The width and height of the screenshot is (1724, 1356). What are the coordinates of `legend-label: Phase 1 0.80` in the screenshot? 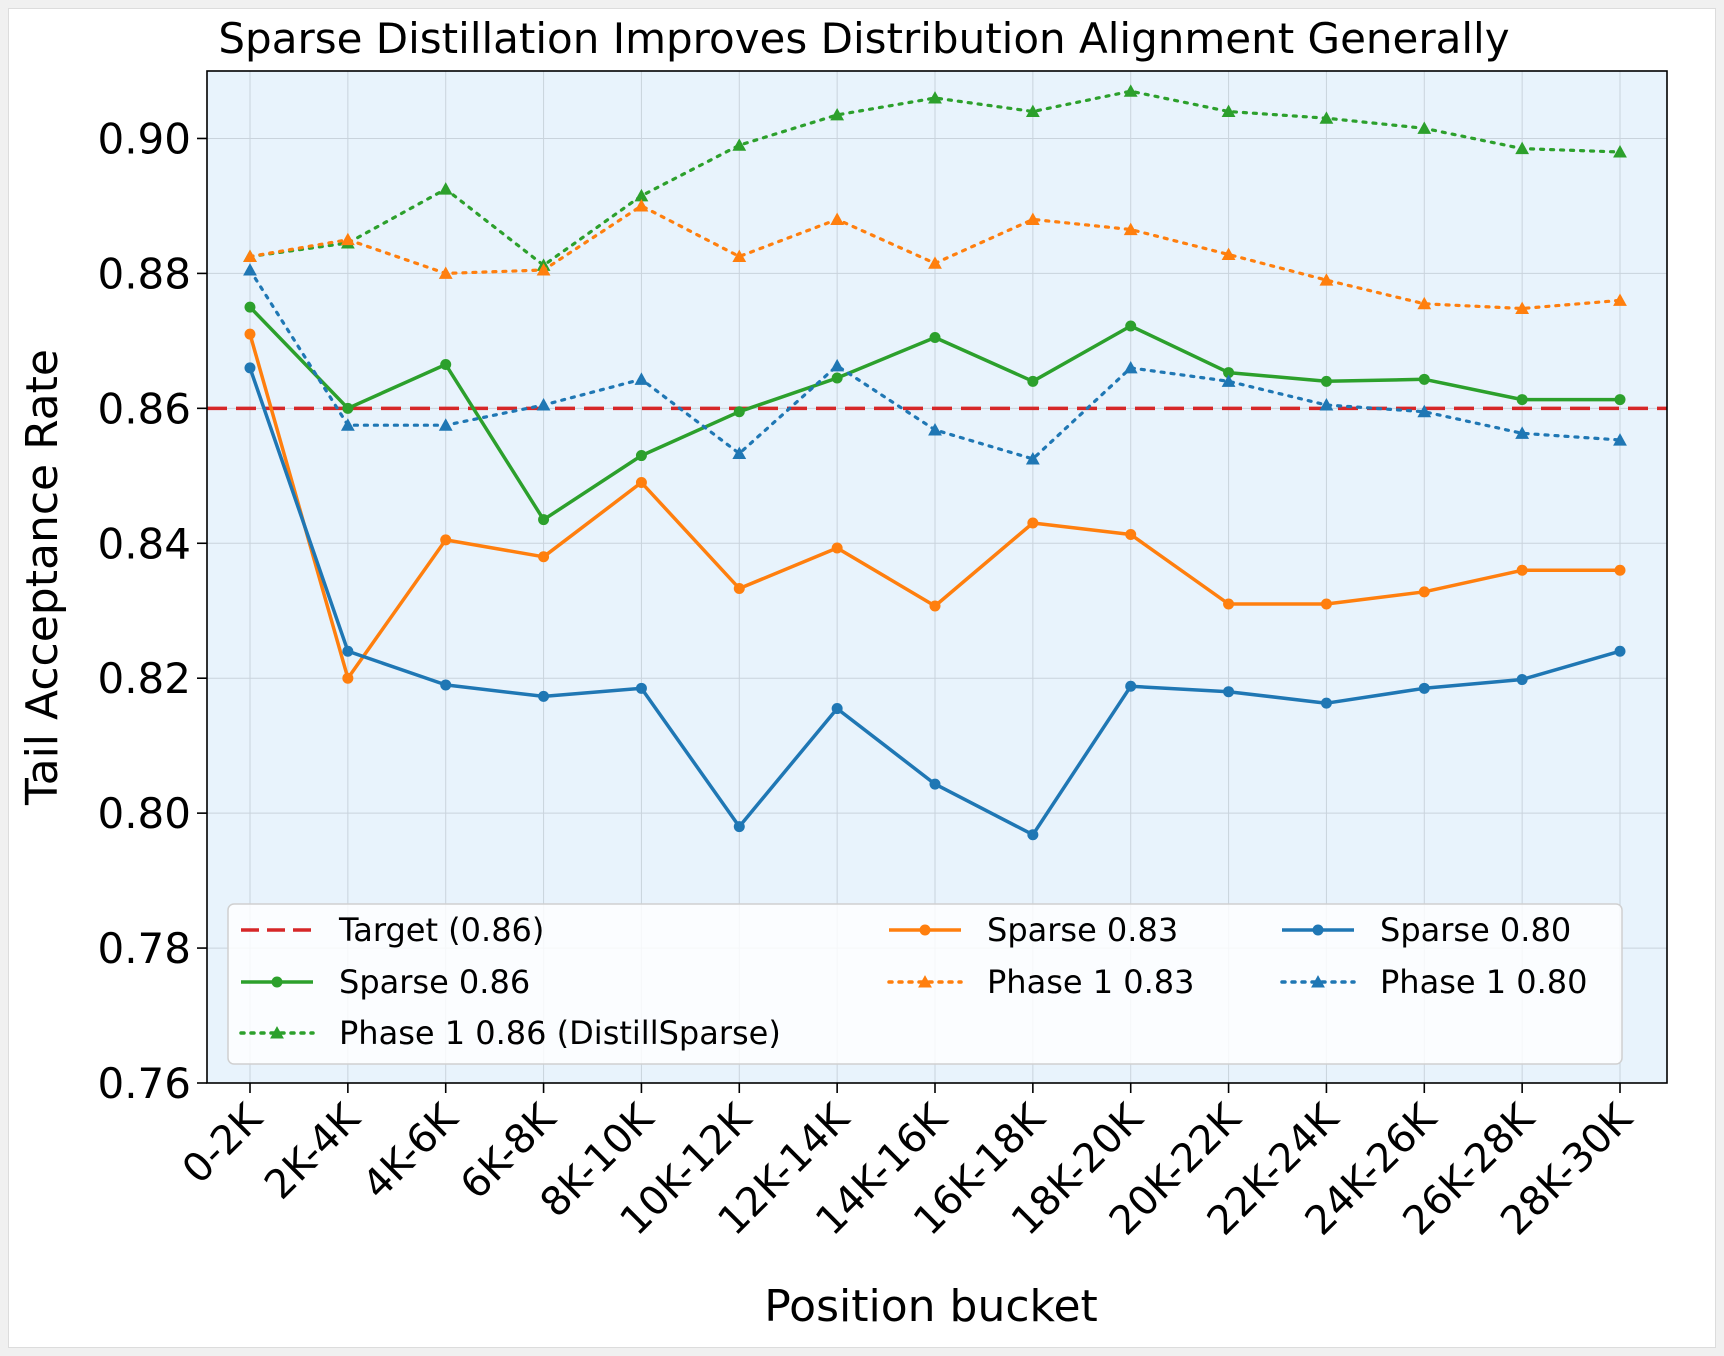 It's located at (1484, 982).